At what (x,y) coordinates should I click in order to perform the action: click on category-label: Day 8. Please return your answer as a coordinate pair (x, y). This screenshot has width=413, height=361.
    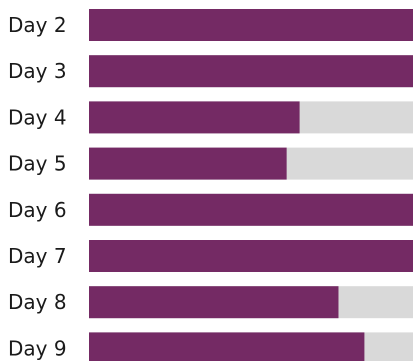
    Looking at the image, I should click on (37, 302).